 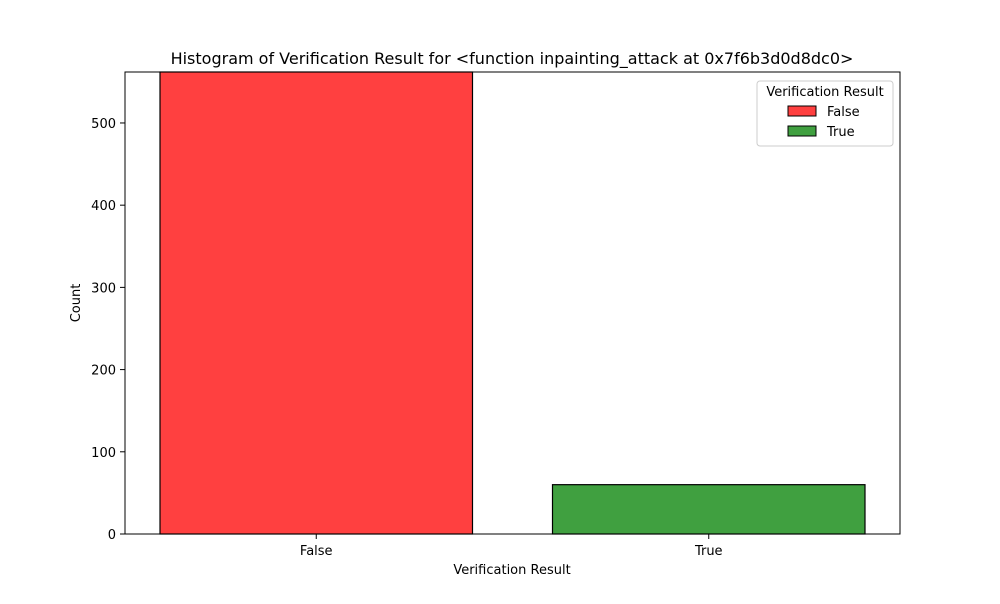 What do you see at coordinates (802, 111) in the screenshot?
I see `legend-swatch-false` at bounding box center [802, 111].